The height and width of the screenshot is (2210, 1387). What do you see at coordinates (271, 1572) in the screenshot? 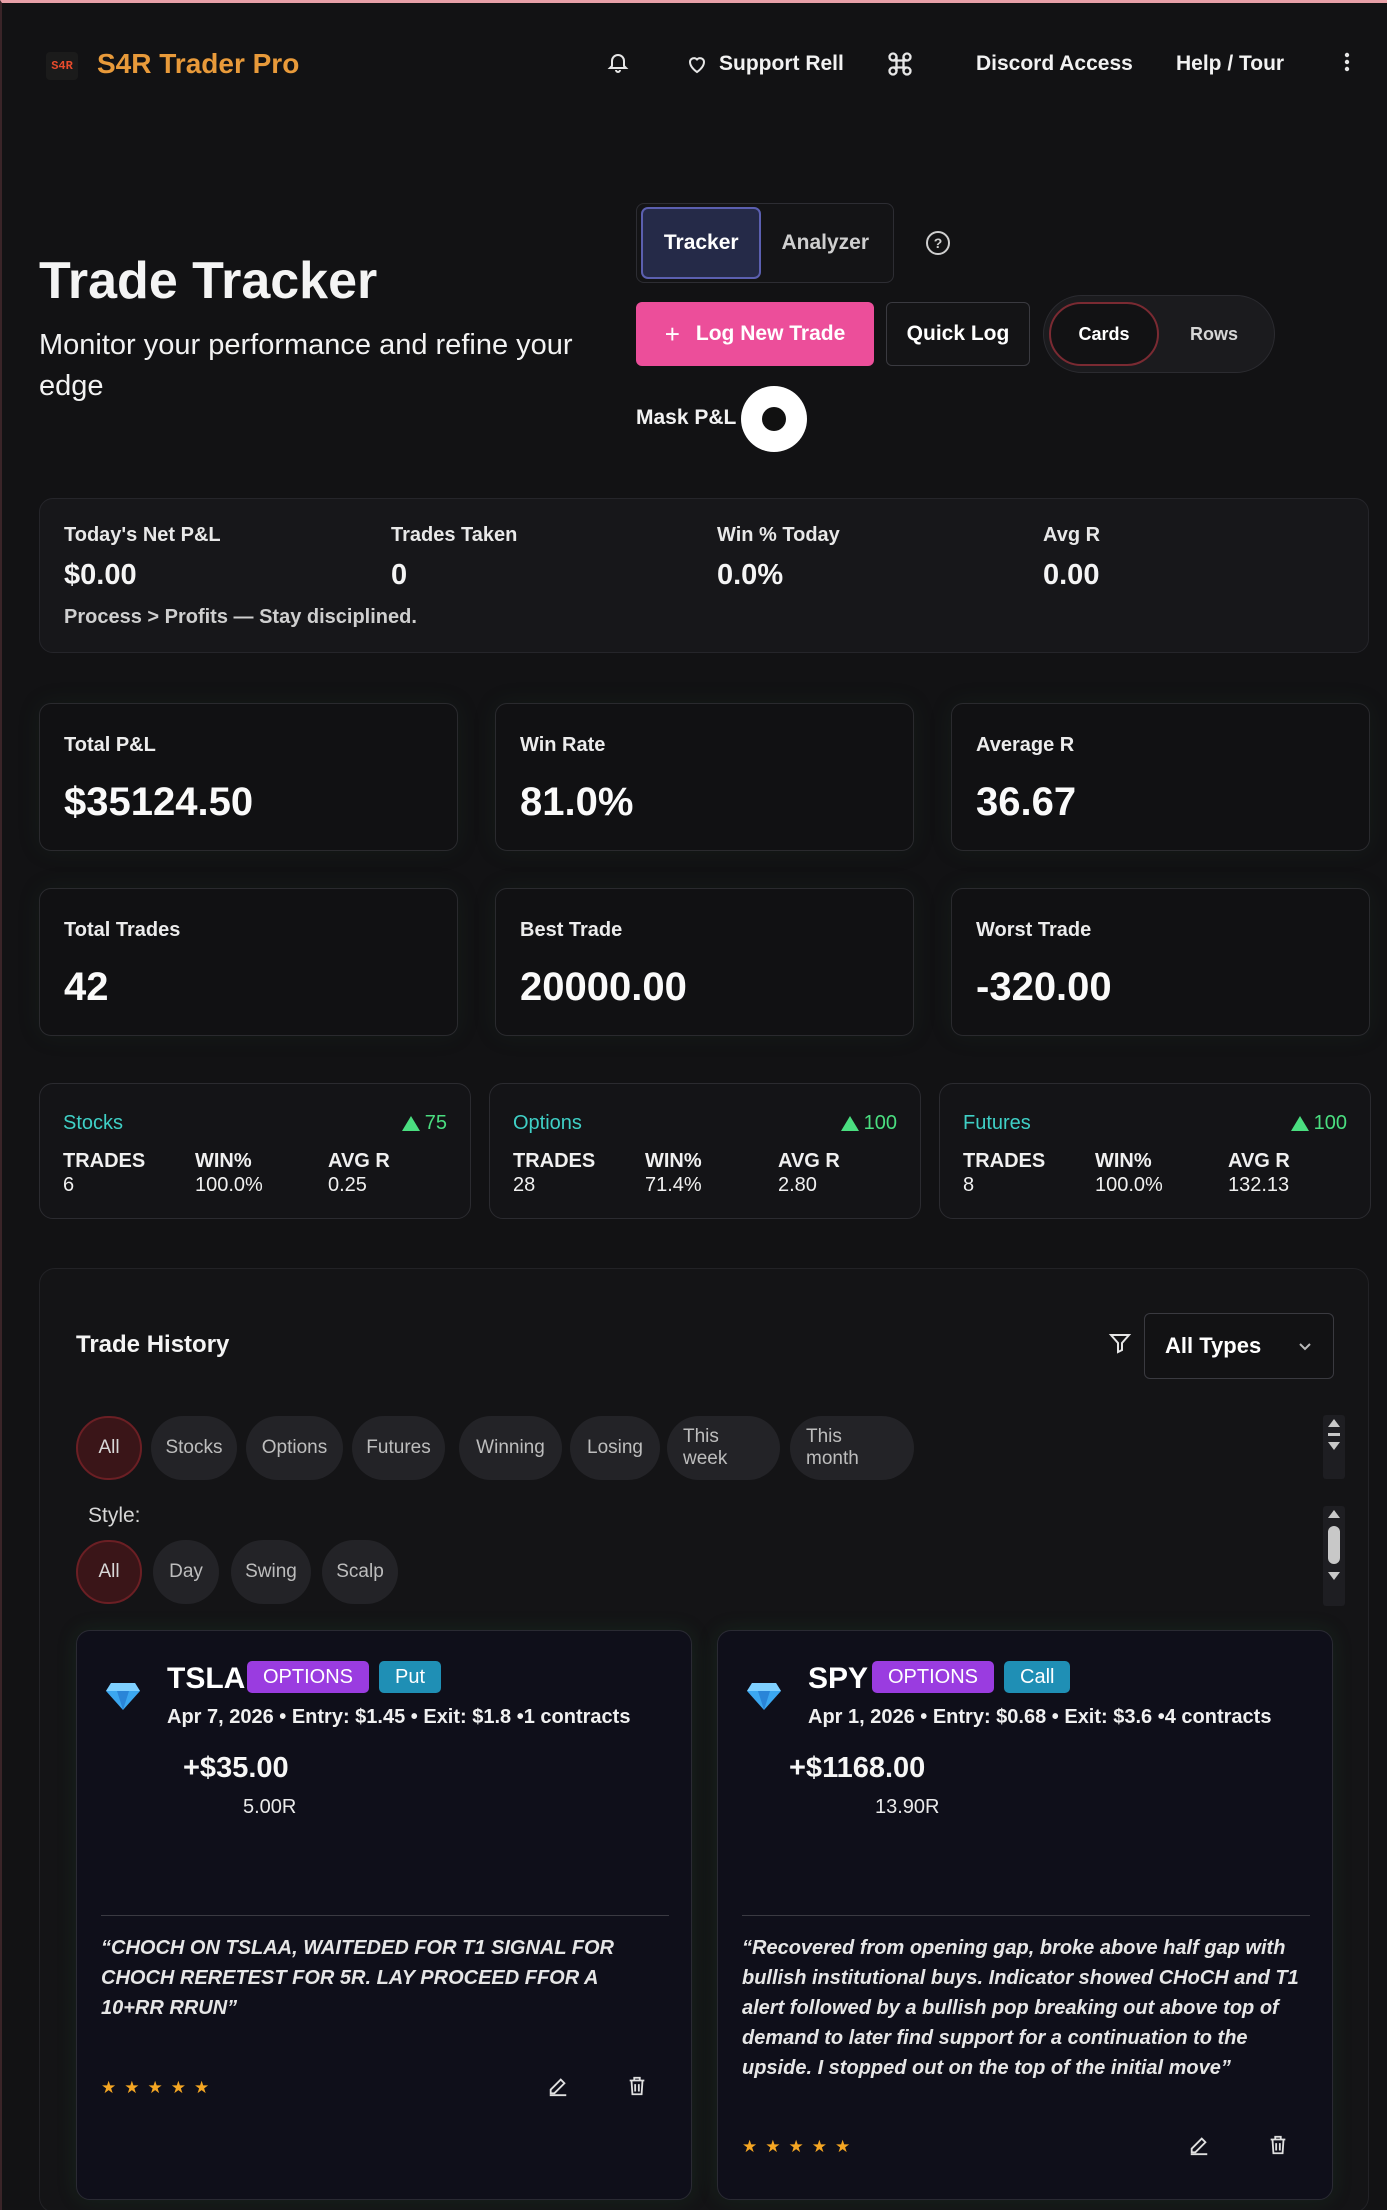
I see `style-chip-swing: Swing` at bounding box center [271, 1572].